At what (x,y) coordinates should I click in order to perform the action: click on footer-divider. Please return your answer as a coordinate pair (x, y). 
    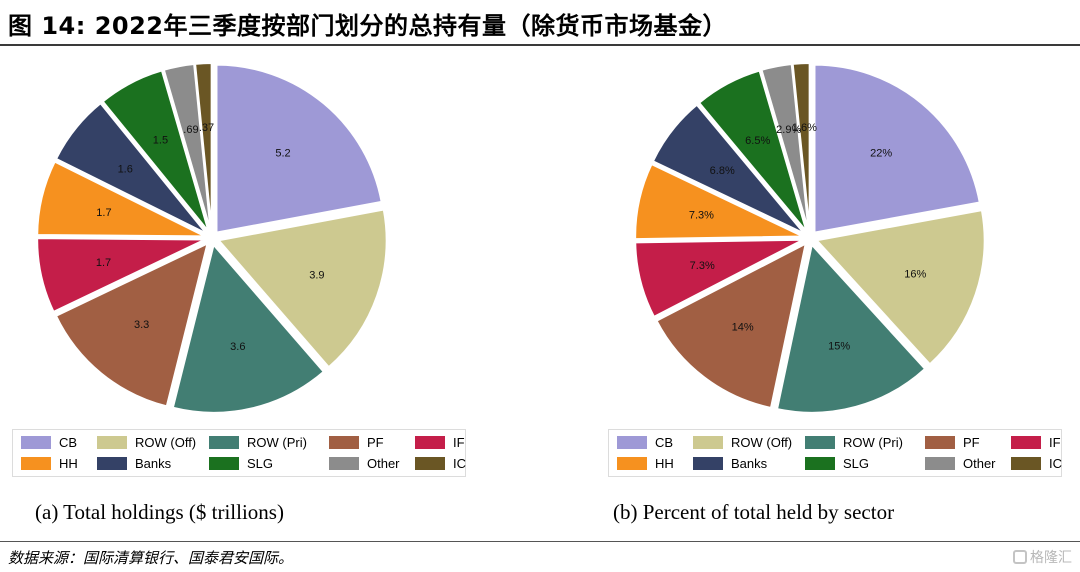
    Looking at the image, I should click on (540, 541).